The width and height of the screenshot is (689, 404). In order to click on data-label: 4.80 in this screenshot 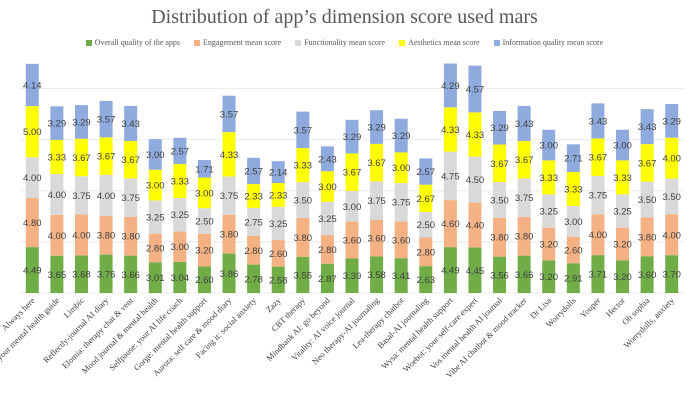, I will do `click(32, 223)`.